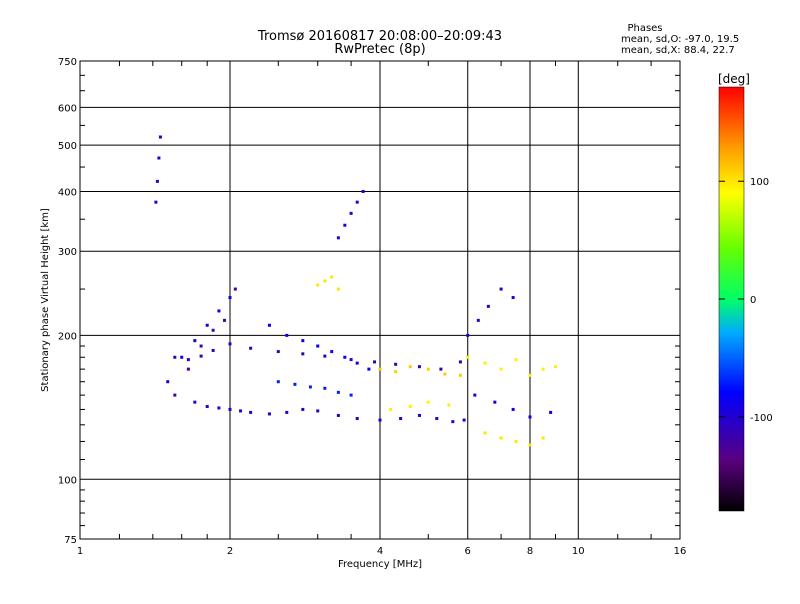 Image resolution: width=800 pixels, height=604 pixels. I want to click on x-tick-label: 2, so click(230, 551).